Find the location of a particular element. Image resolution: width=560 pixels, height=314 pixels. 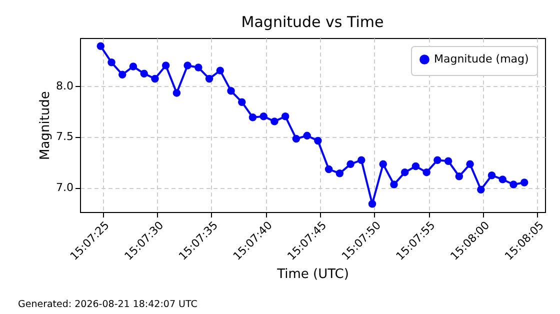

text: Generated: 2026-08-21 18:42:07 UTC is located at coordinates (108, 304).